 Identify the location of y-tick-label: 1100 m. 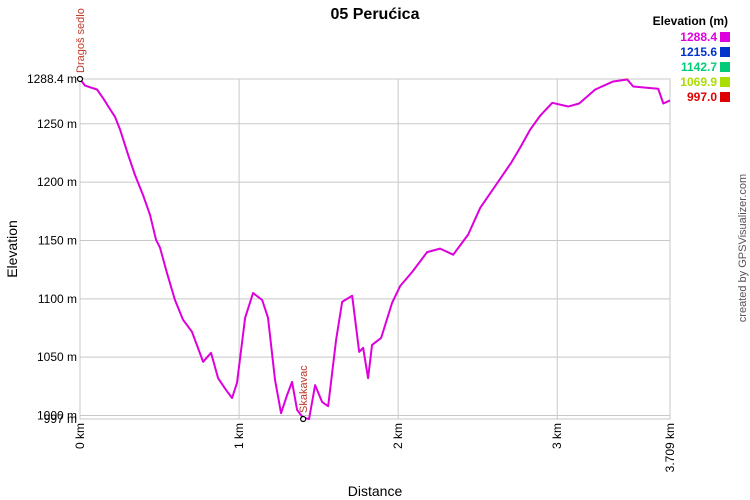
(57, 299).